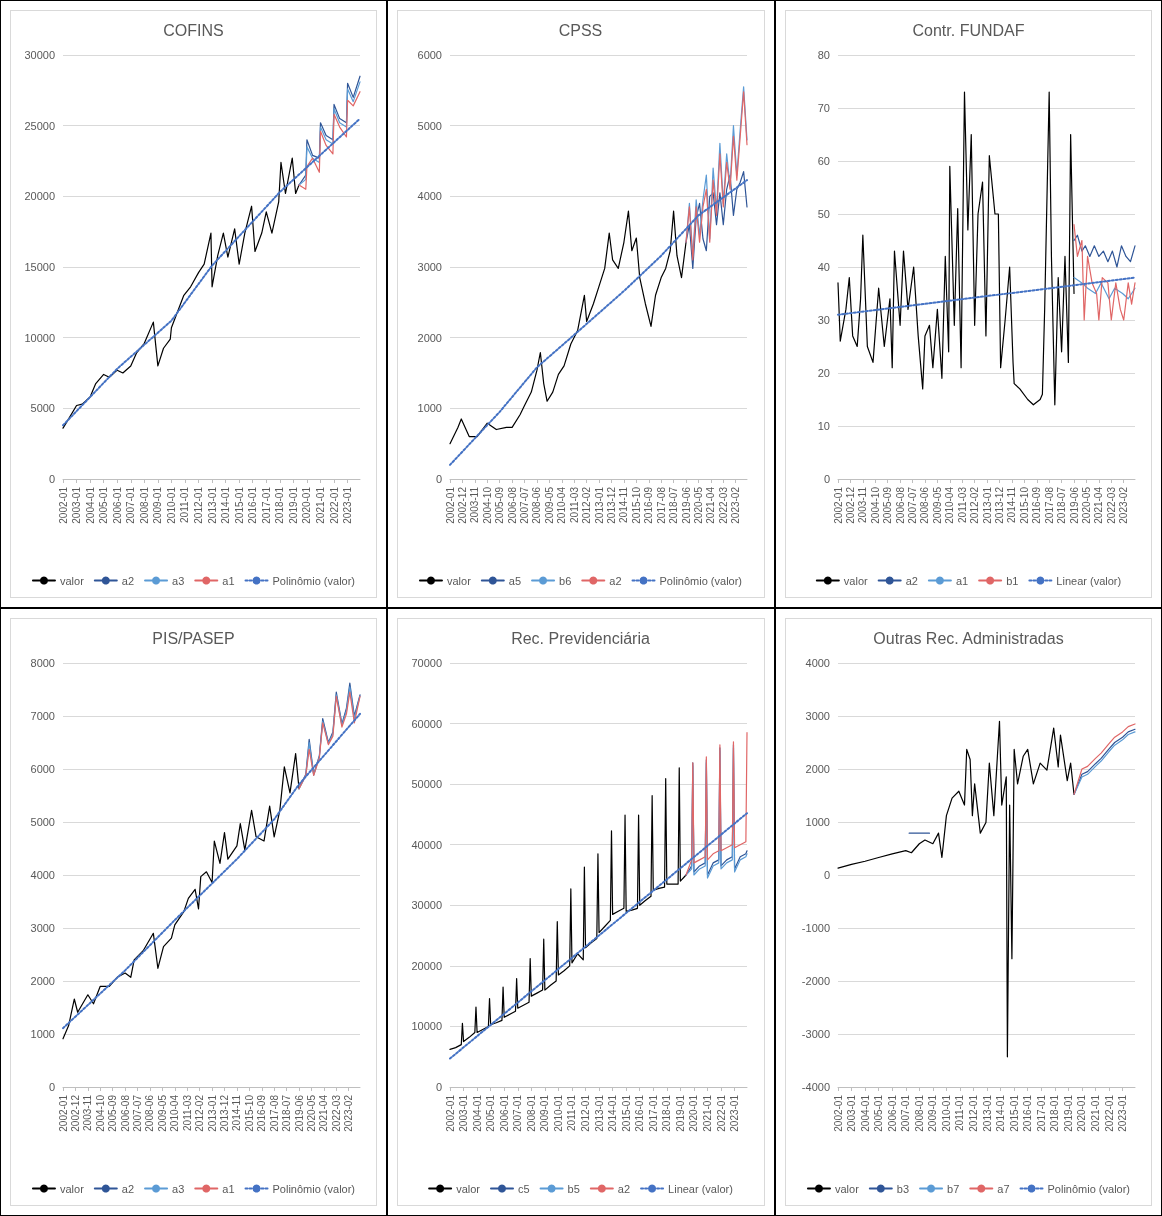 The image size is (1162, 1216). Describe the element at coordinates (427, 723) in the screenshot. I see `y-tick-label: 60000` at that location.